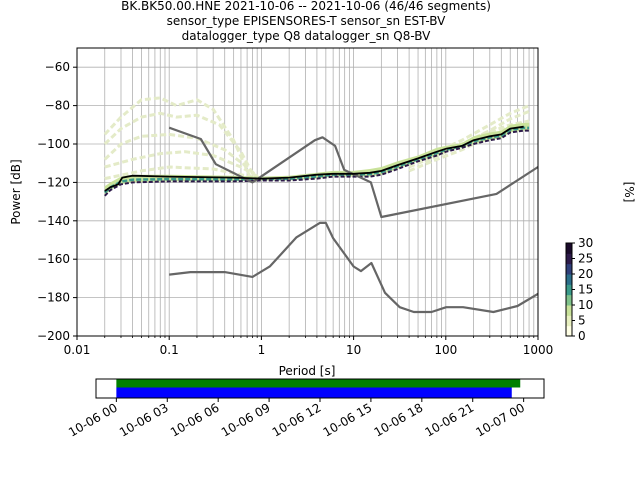  What do you see at coordinates (57, 106) in the screenshot?
I see `y-tick-label: −80` at bounding box center [57, 106].